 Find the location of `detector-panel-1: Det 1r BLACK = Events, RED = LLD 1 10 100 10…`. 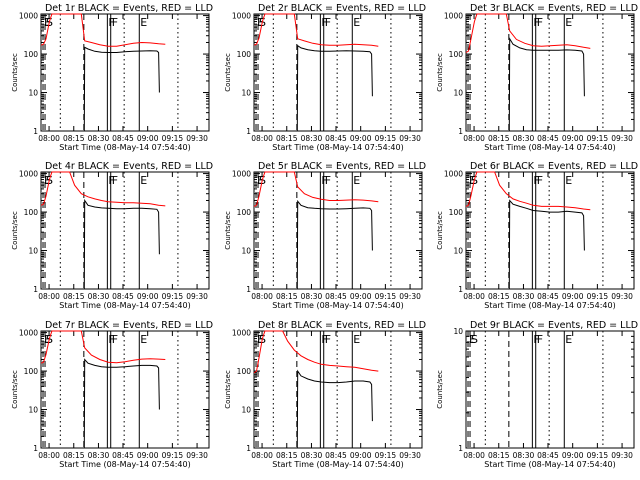

detector-panel-1: Det 1r BLACK = Events, RED = LLD 1 10 100 10… is located at coordinates (112, 77).